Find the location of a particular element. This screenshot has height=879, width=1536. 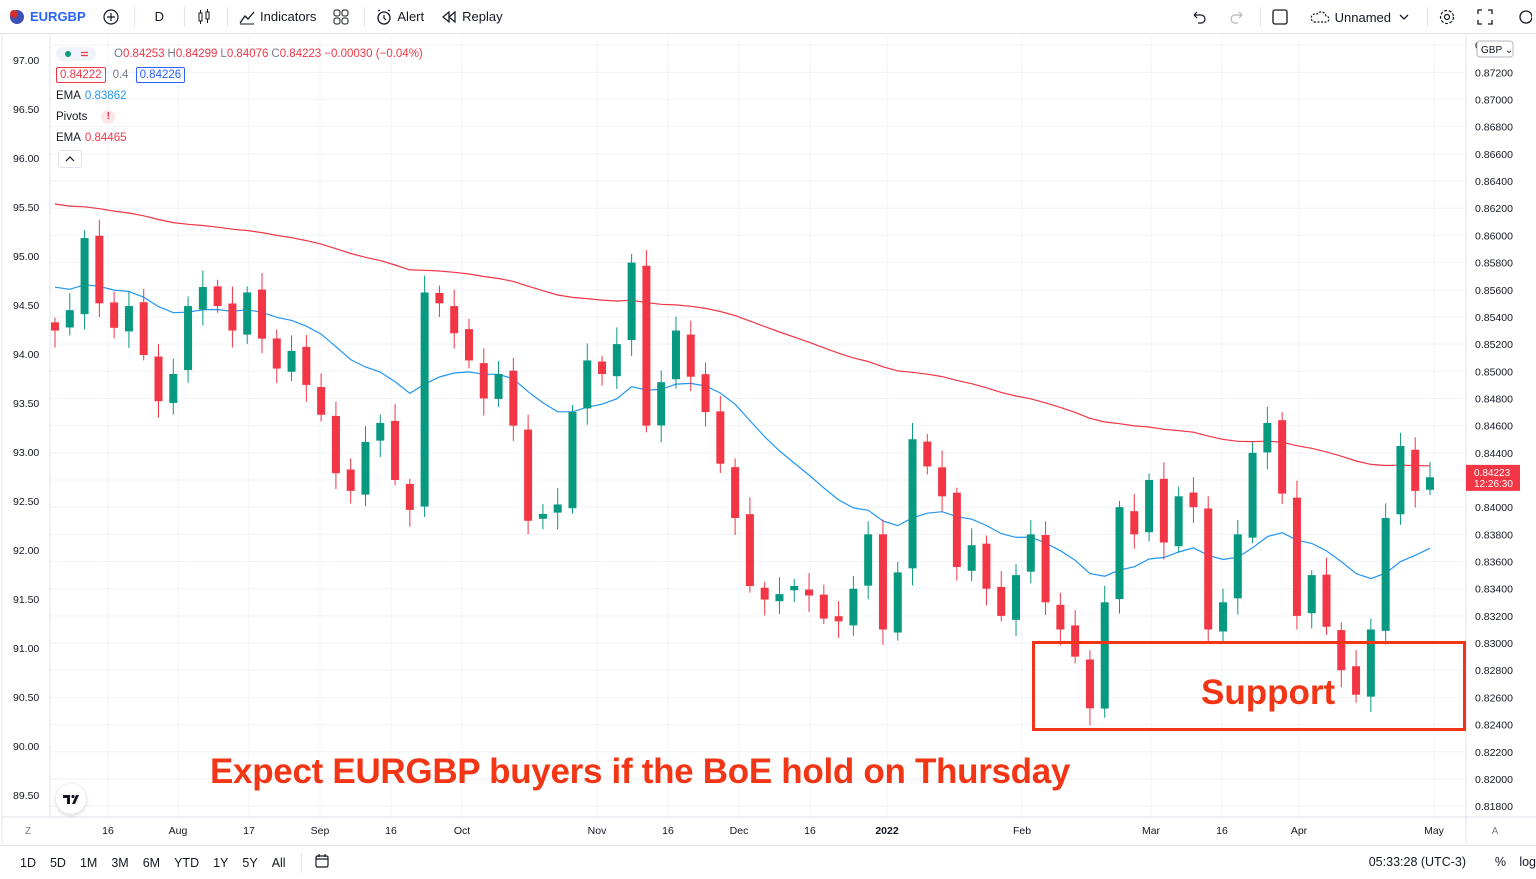

timezone-clock: 05:33:28 (UTC-3) is located at coordinates (1417, 862).